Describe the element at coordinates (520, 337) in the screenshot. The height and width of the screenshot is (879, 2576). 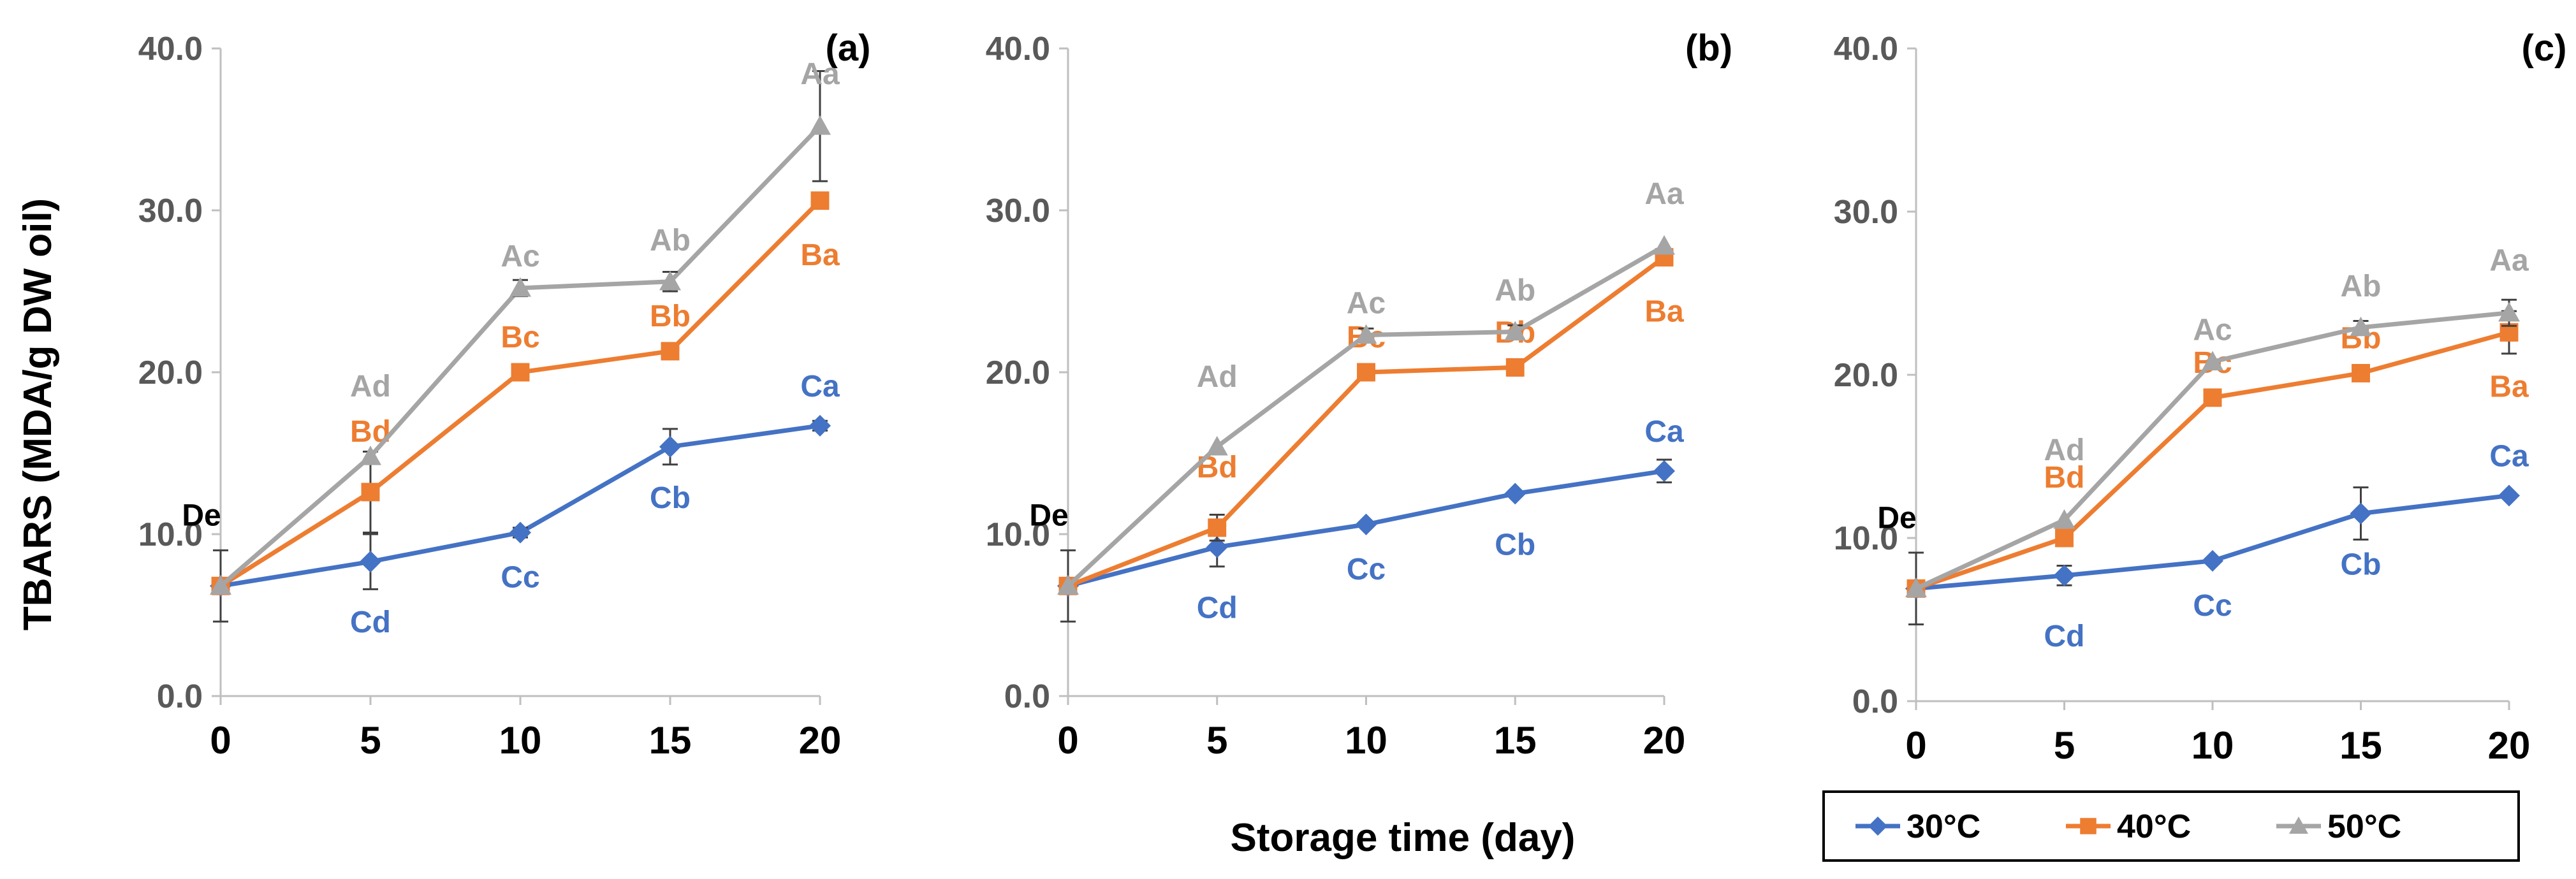
I see `data-label: Bc` at that location.